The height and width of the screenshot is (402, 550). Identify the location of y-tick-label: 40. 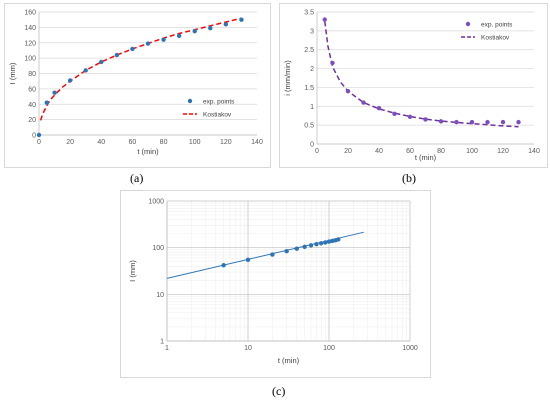
(32, 105).